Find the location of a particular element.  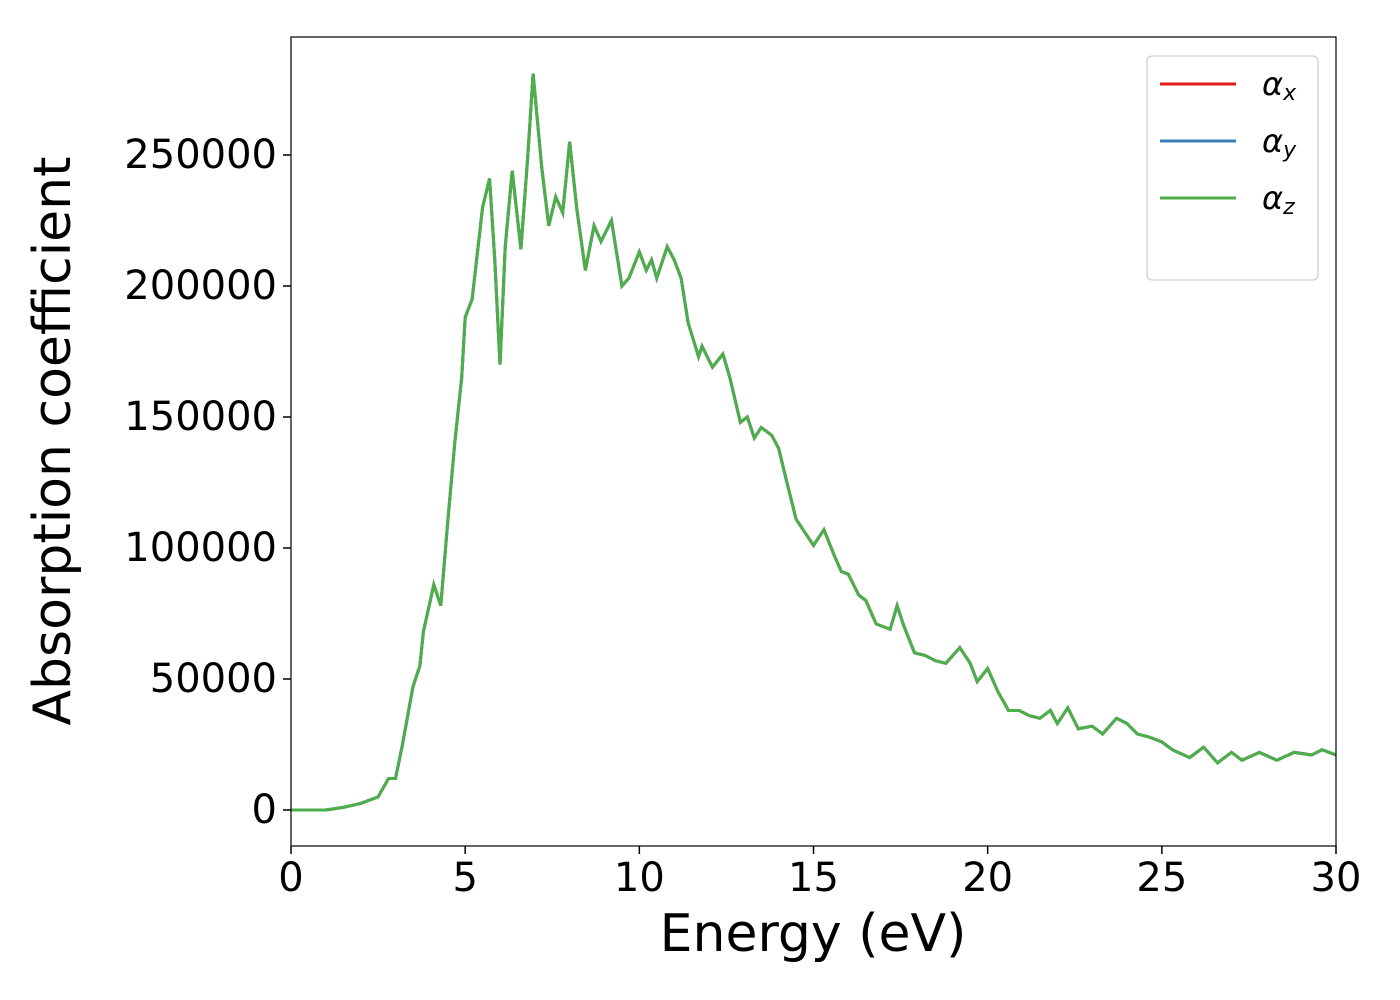

legend-label: αz is located at coordinates (1278, 199).